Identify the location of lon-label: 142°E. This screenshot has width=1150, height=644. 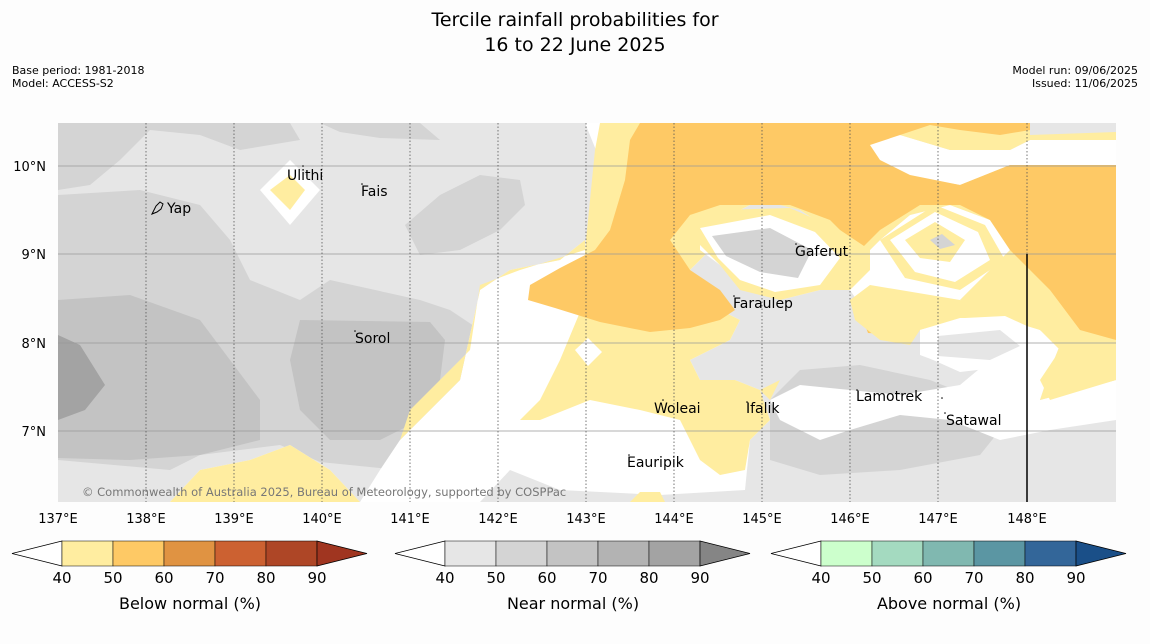
(498, 519).